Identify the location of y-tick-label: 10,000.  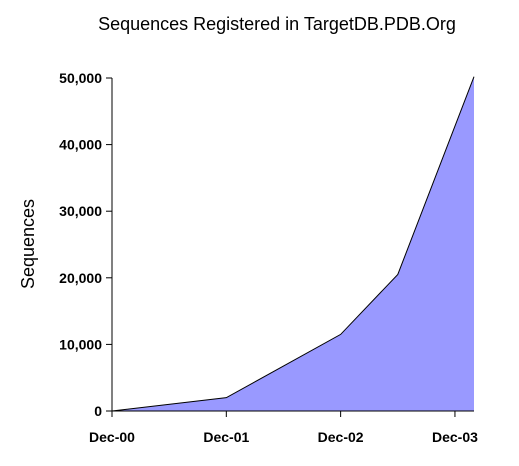
(80, 344).